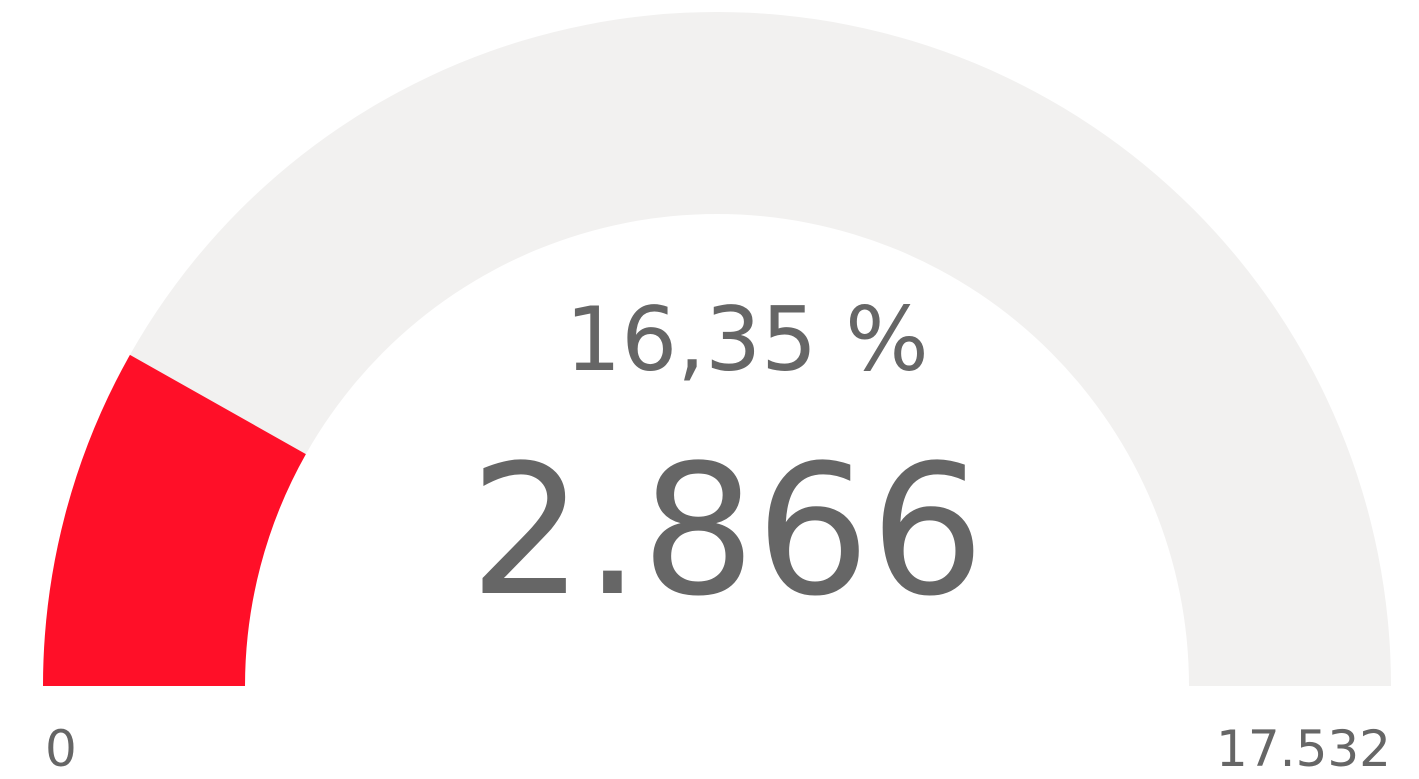 This screenshot has height=779, width=1419. I want to click on gauge-range-label: 0, so click(61, 749).